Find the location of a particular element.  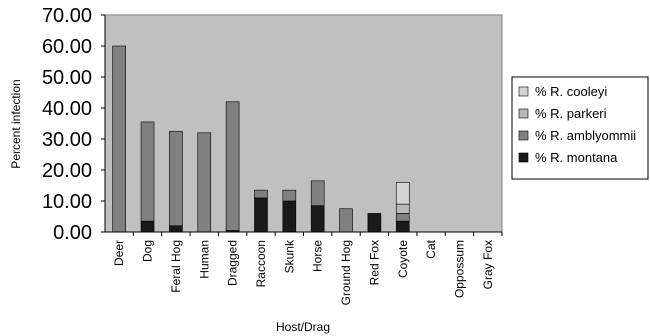

legend-label: % R. amblyommii is located at coordinates (585, 135).